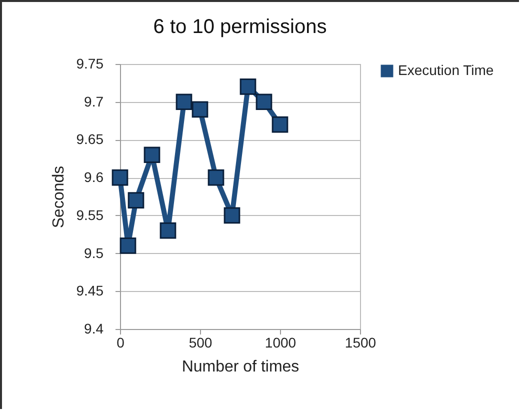 The image size is (523, 413). What do you see at coordinates (90, 64) in the screenshot?
I see `y-tick-label: 9.75` at bounding box center [90, 64].